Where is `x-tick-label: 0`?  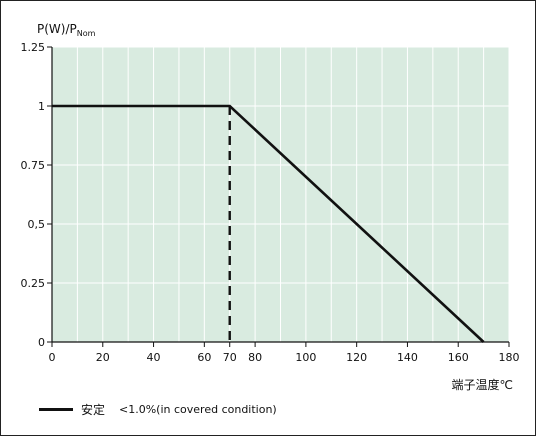
x-tick-label: 0 is located at coordinates (52, 357).